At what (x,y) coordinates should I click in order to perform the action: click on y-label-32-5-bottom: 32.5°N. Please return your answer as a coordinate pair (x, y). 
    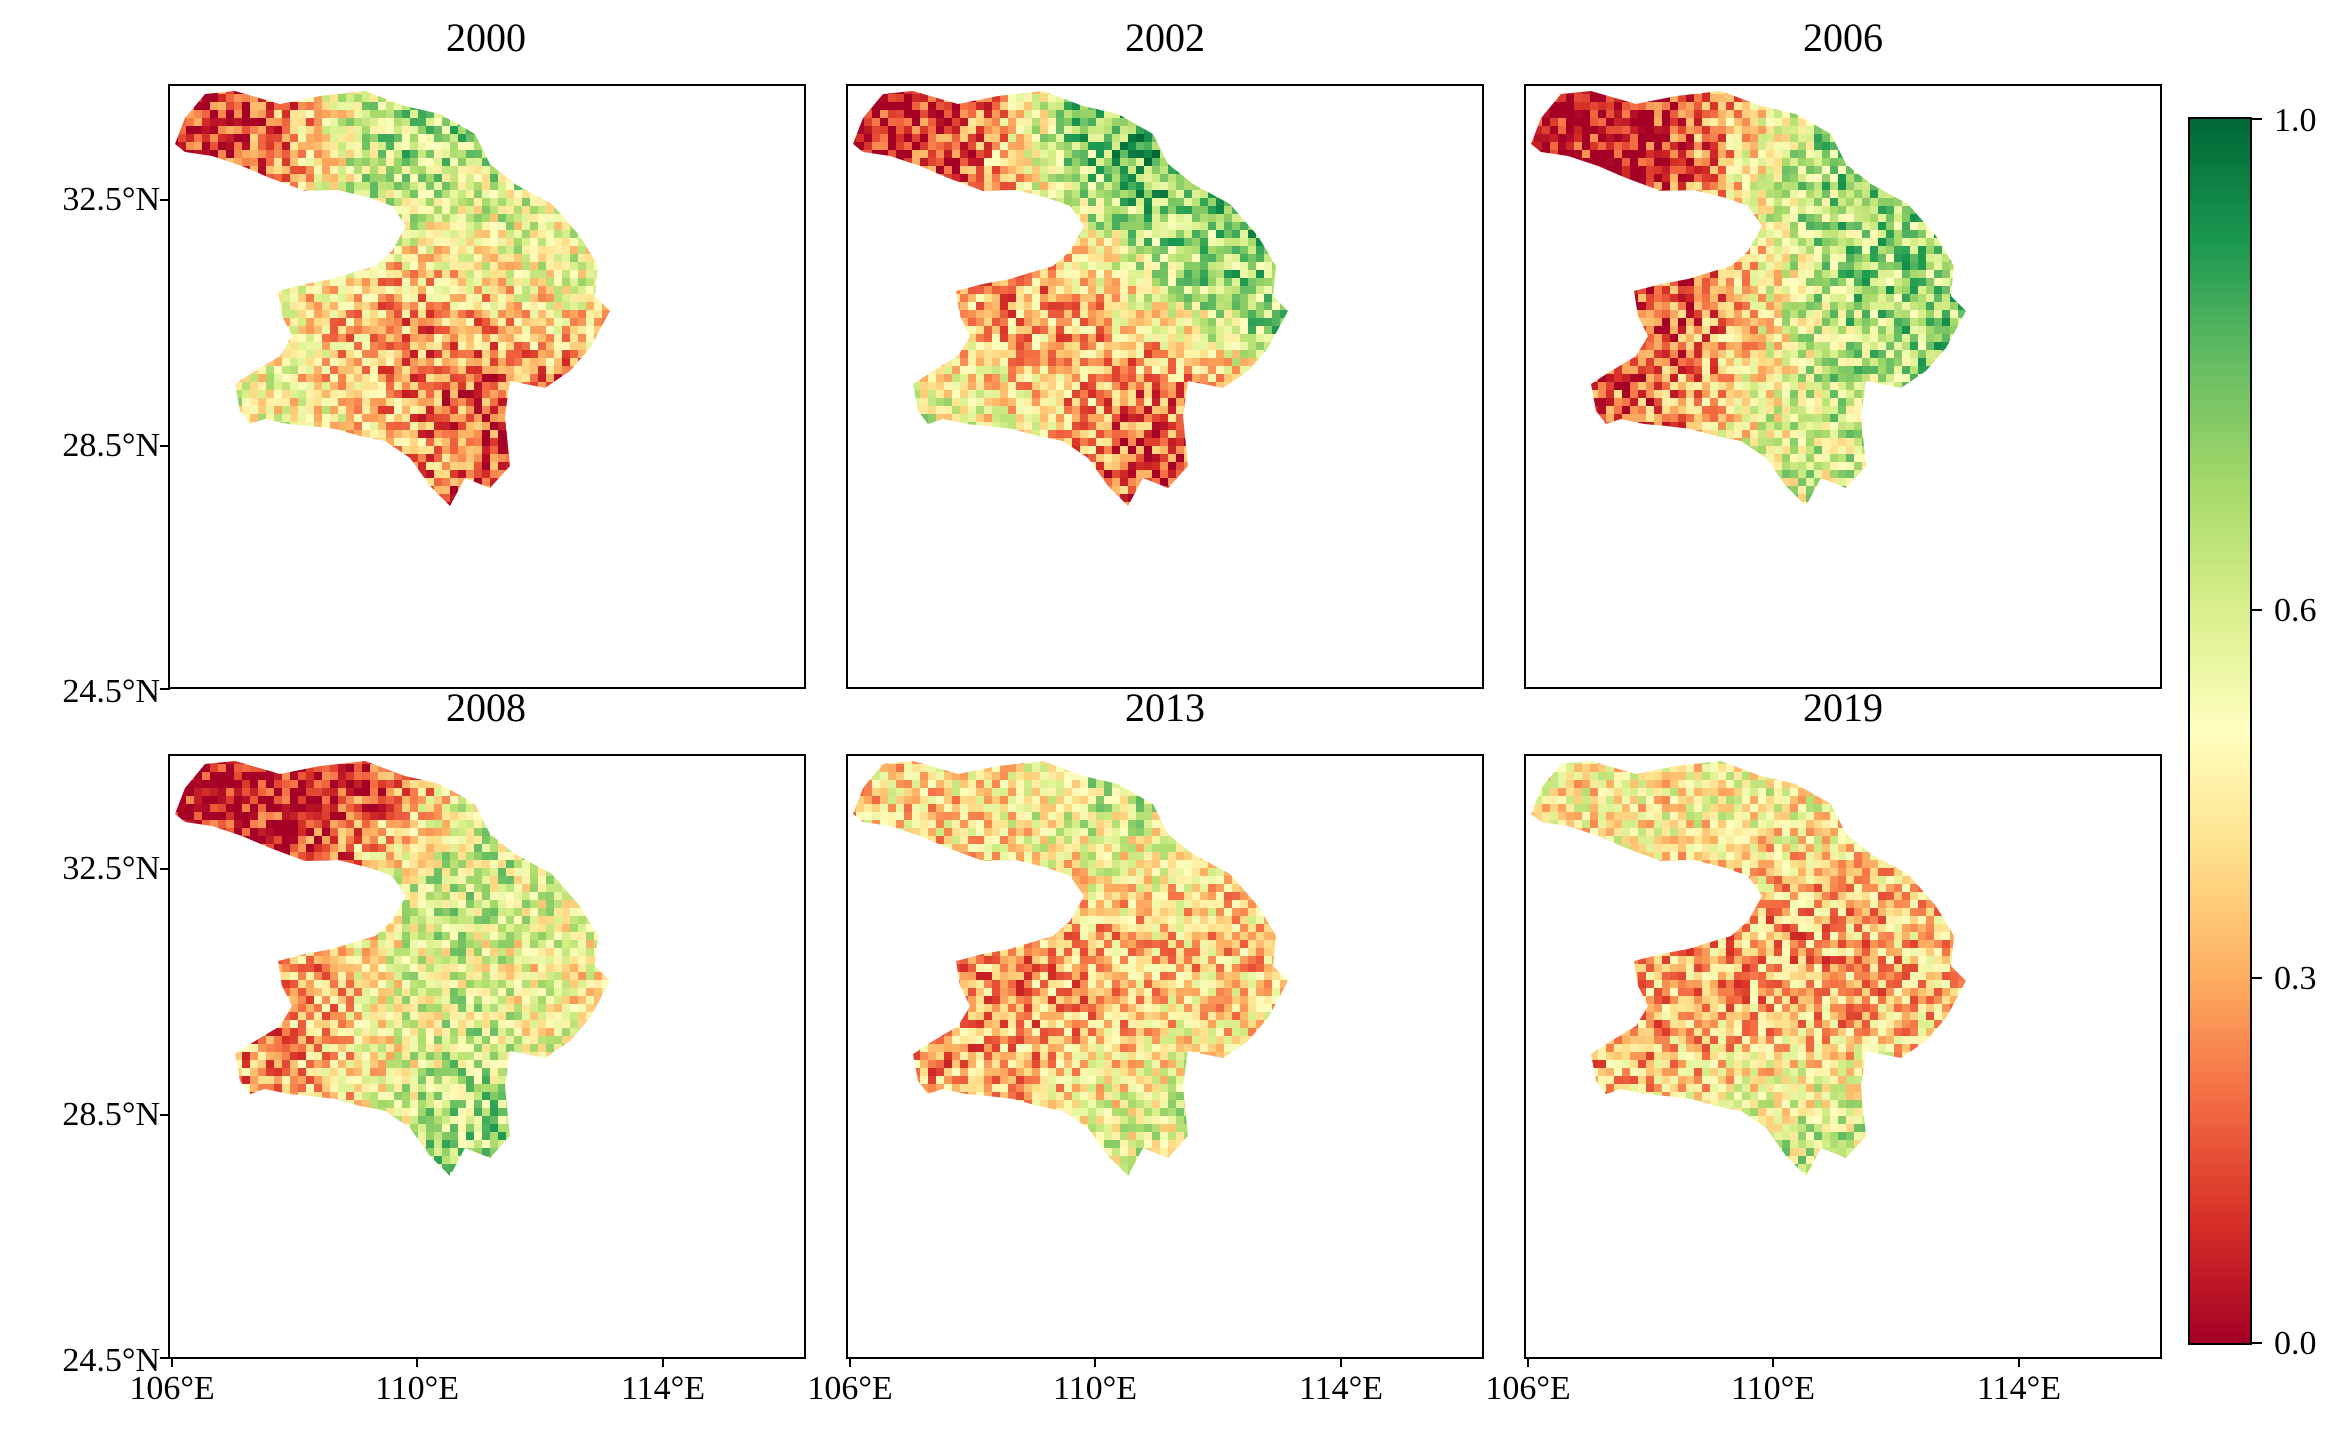
    Looking at the image, I should click on (111, 868).